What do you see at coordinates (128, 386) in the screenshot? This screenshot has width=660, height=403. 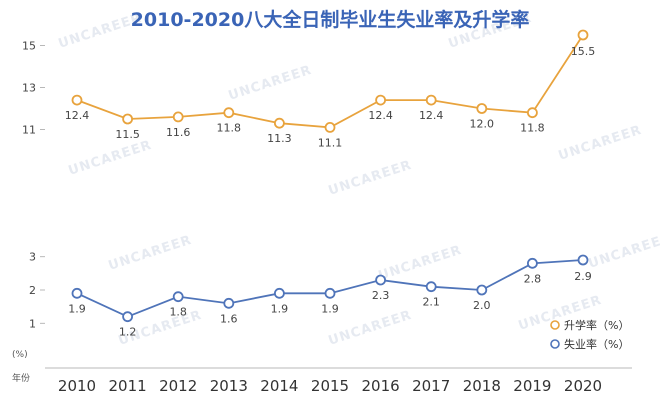 I see `x-tick-label: 2011` at bounding box center [128, 386].